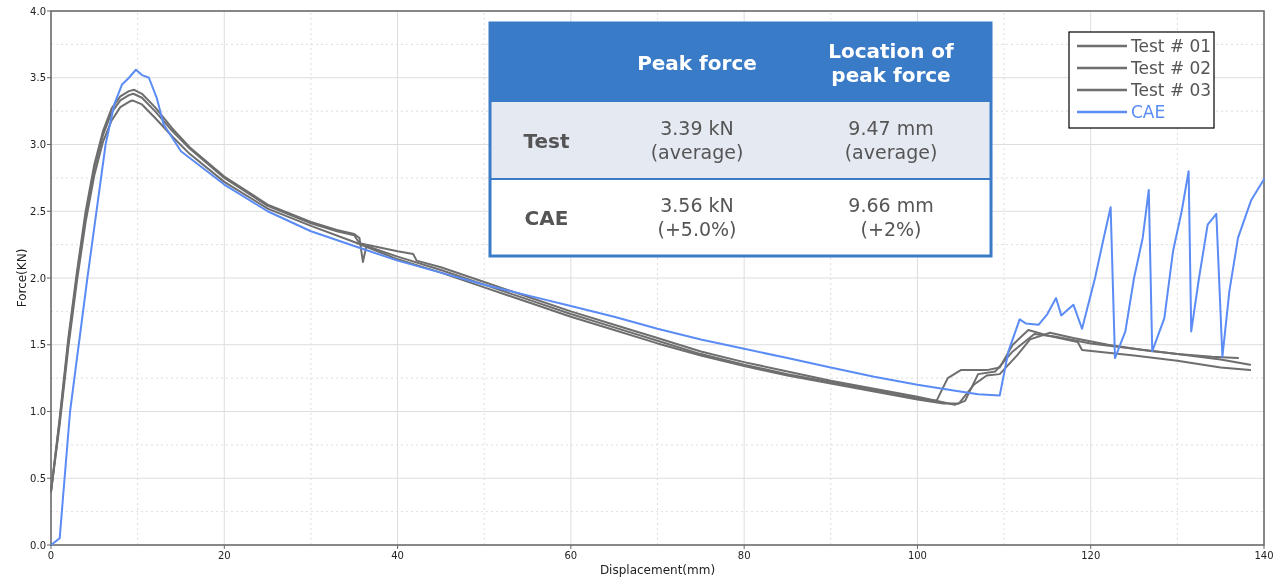  Describe the element at coordinates (38, 211) in the screenshot. I see `y-tick-label: 2.5` at that location.